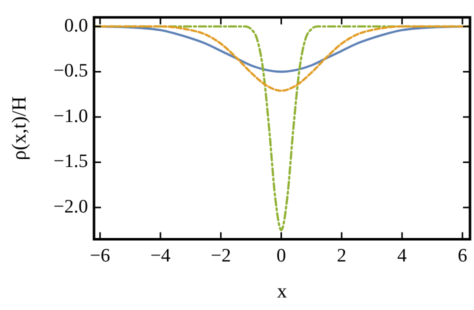 The width and height of the screenshot is (474, 310). Describe the element at coordinates (161, 256) in the screenshot. I see `x-tick-label: −4` at that location.